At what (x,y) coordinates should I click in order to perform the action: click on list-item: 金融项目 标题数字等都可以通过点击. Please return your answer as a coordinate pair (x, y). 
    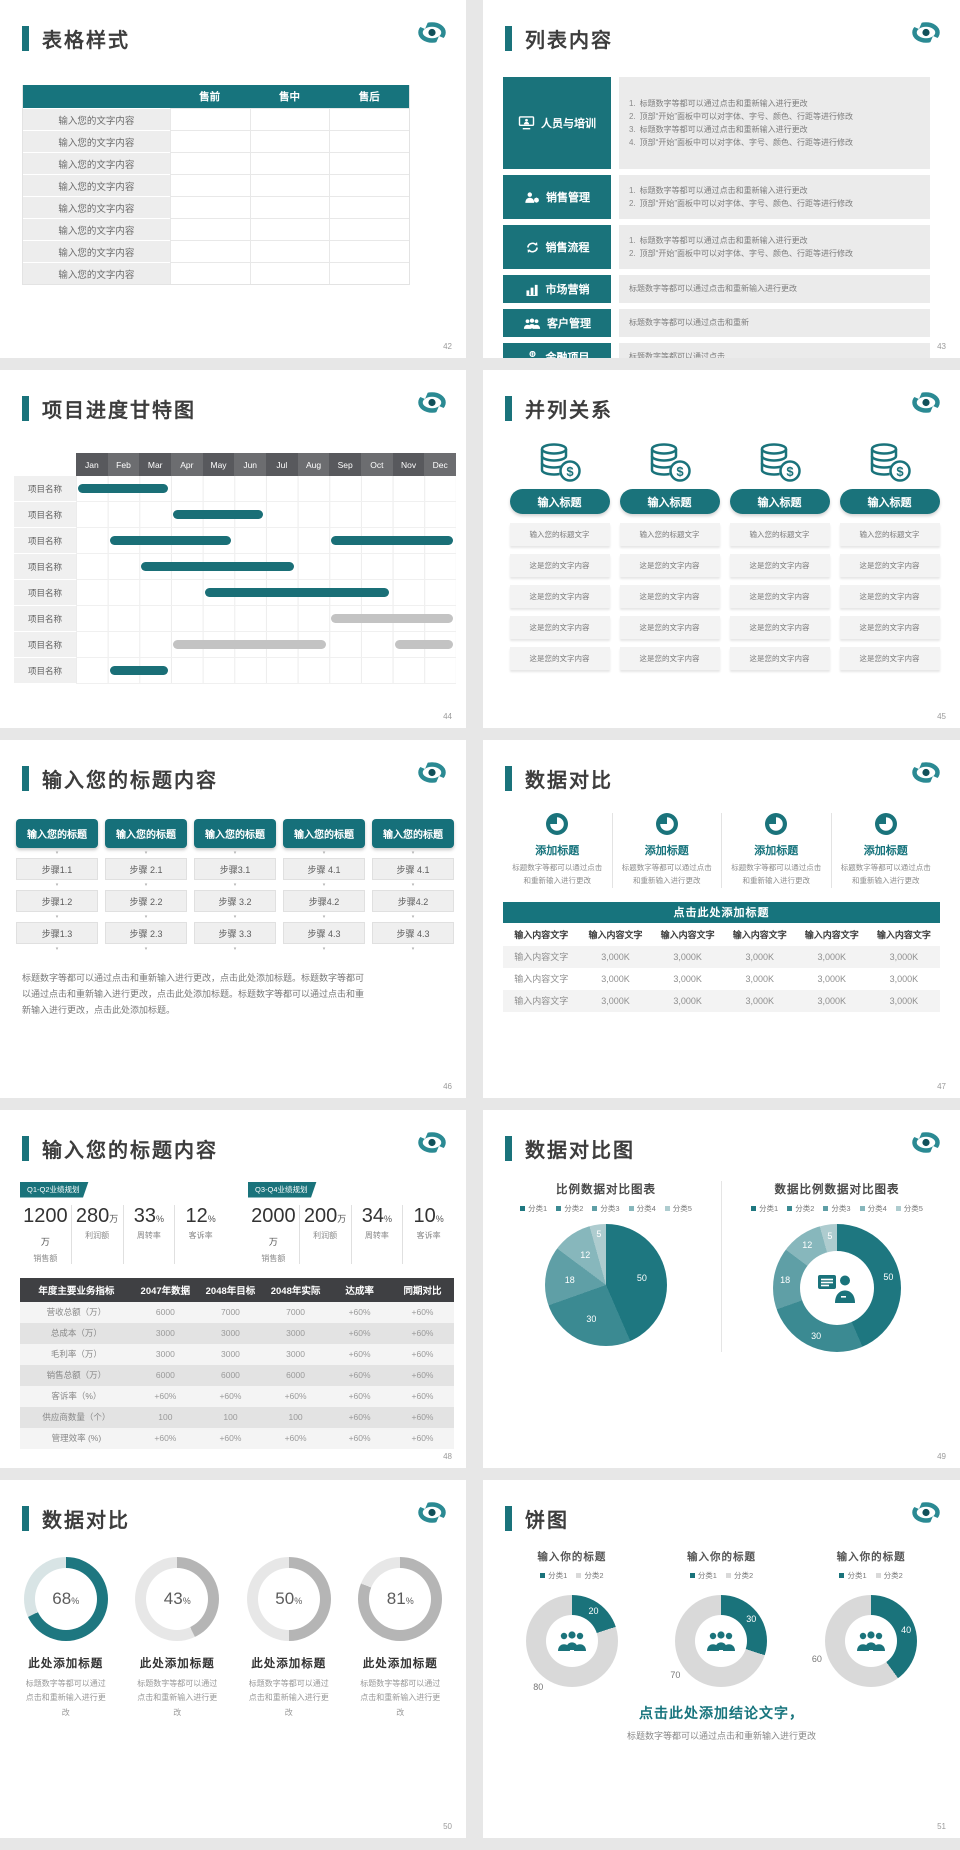
    Looking at the image, I should click on (716, 350).